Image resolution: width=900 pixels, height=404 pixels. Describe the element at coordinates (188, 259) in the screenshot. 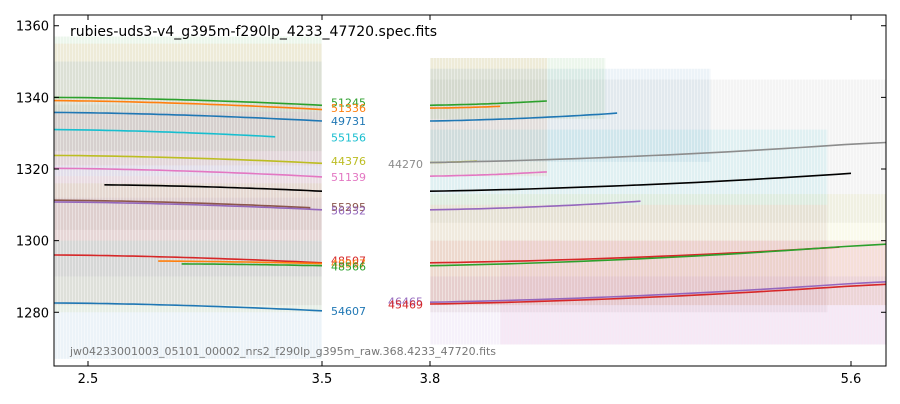

I see `trace-line-48507-left` at that location.